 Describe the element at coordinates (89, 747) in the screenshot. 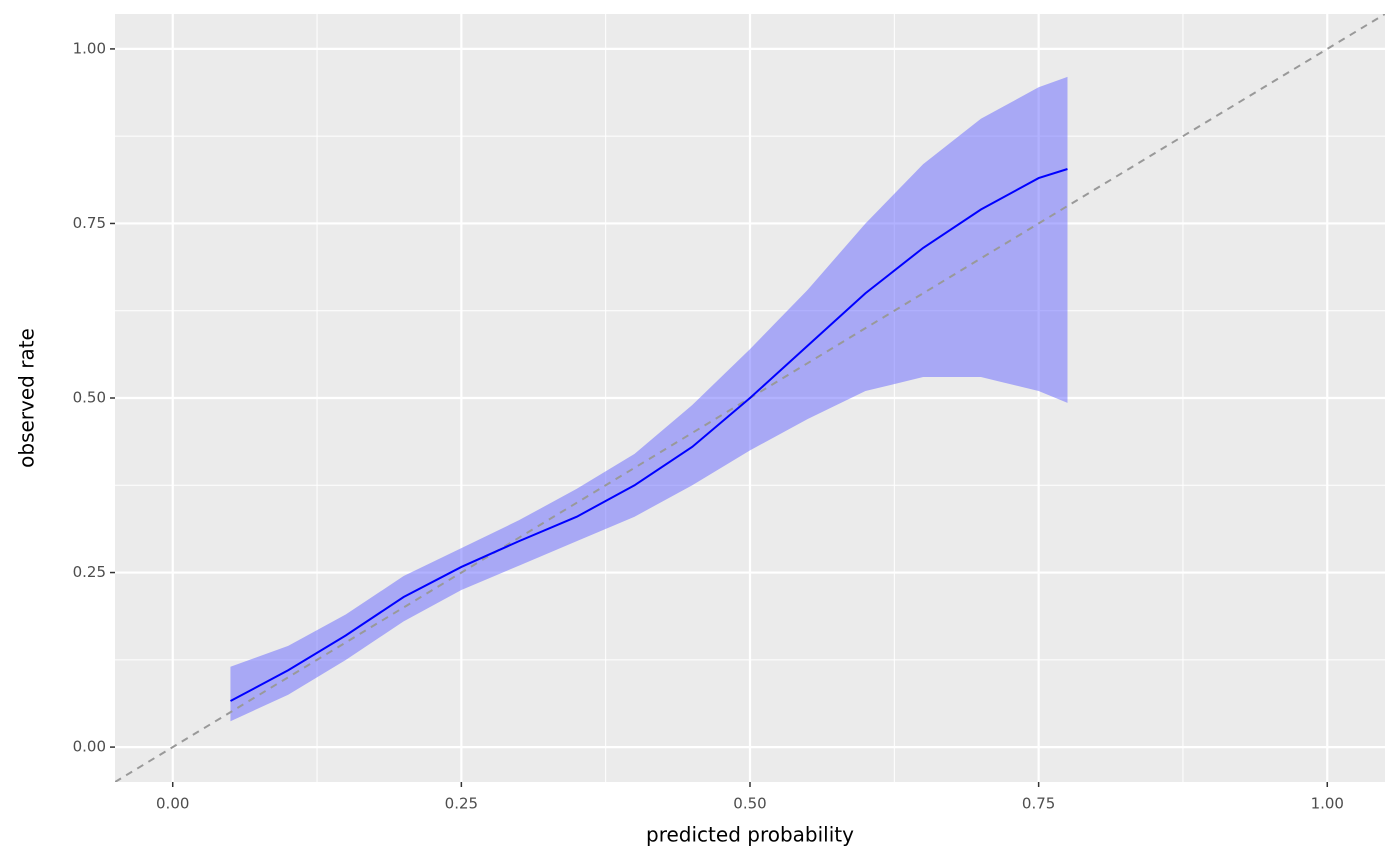

I see `y-tick-label: 0.00` at that location.